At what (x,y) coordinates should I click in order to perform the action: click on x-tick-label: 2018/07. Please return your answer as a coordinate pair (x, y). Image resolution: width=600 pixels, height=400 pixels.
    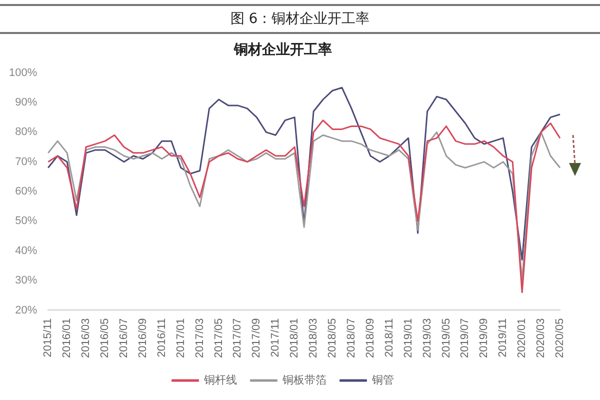
    Looking at the image, I should click on (351, 338).